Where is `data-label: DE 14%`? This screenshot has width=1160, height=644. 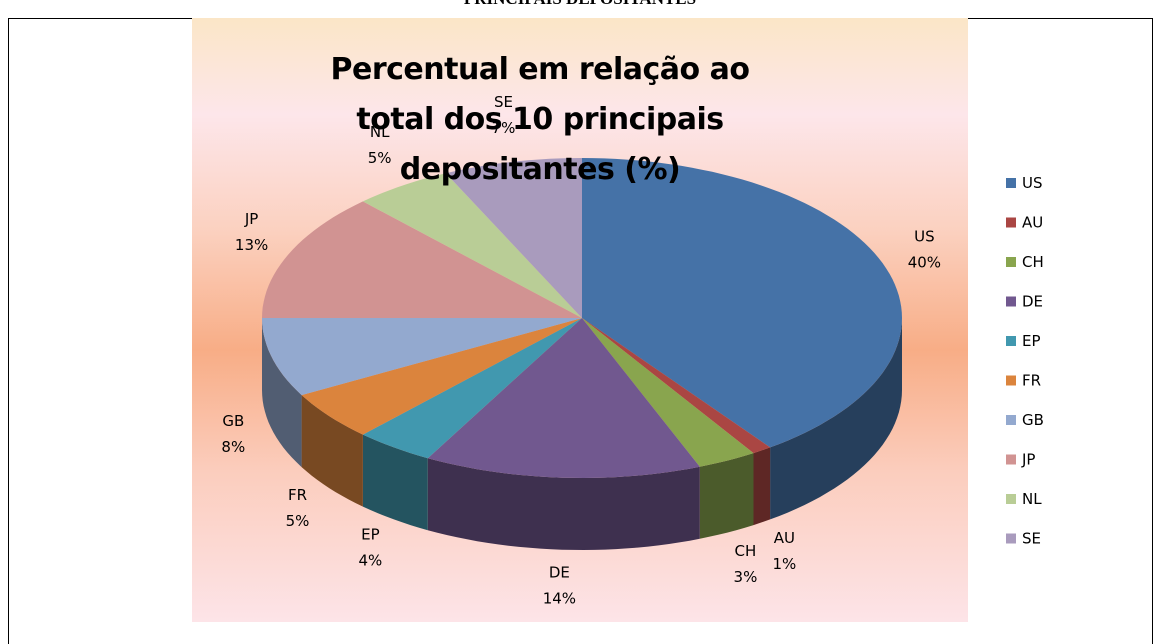 data-label: DE 14% is located at coordinates (559, 586).